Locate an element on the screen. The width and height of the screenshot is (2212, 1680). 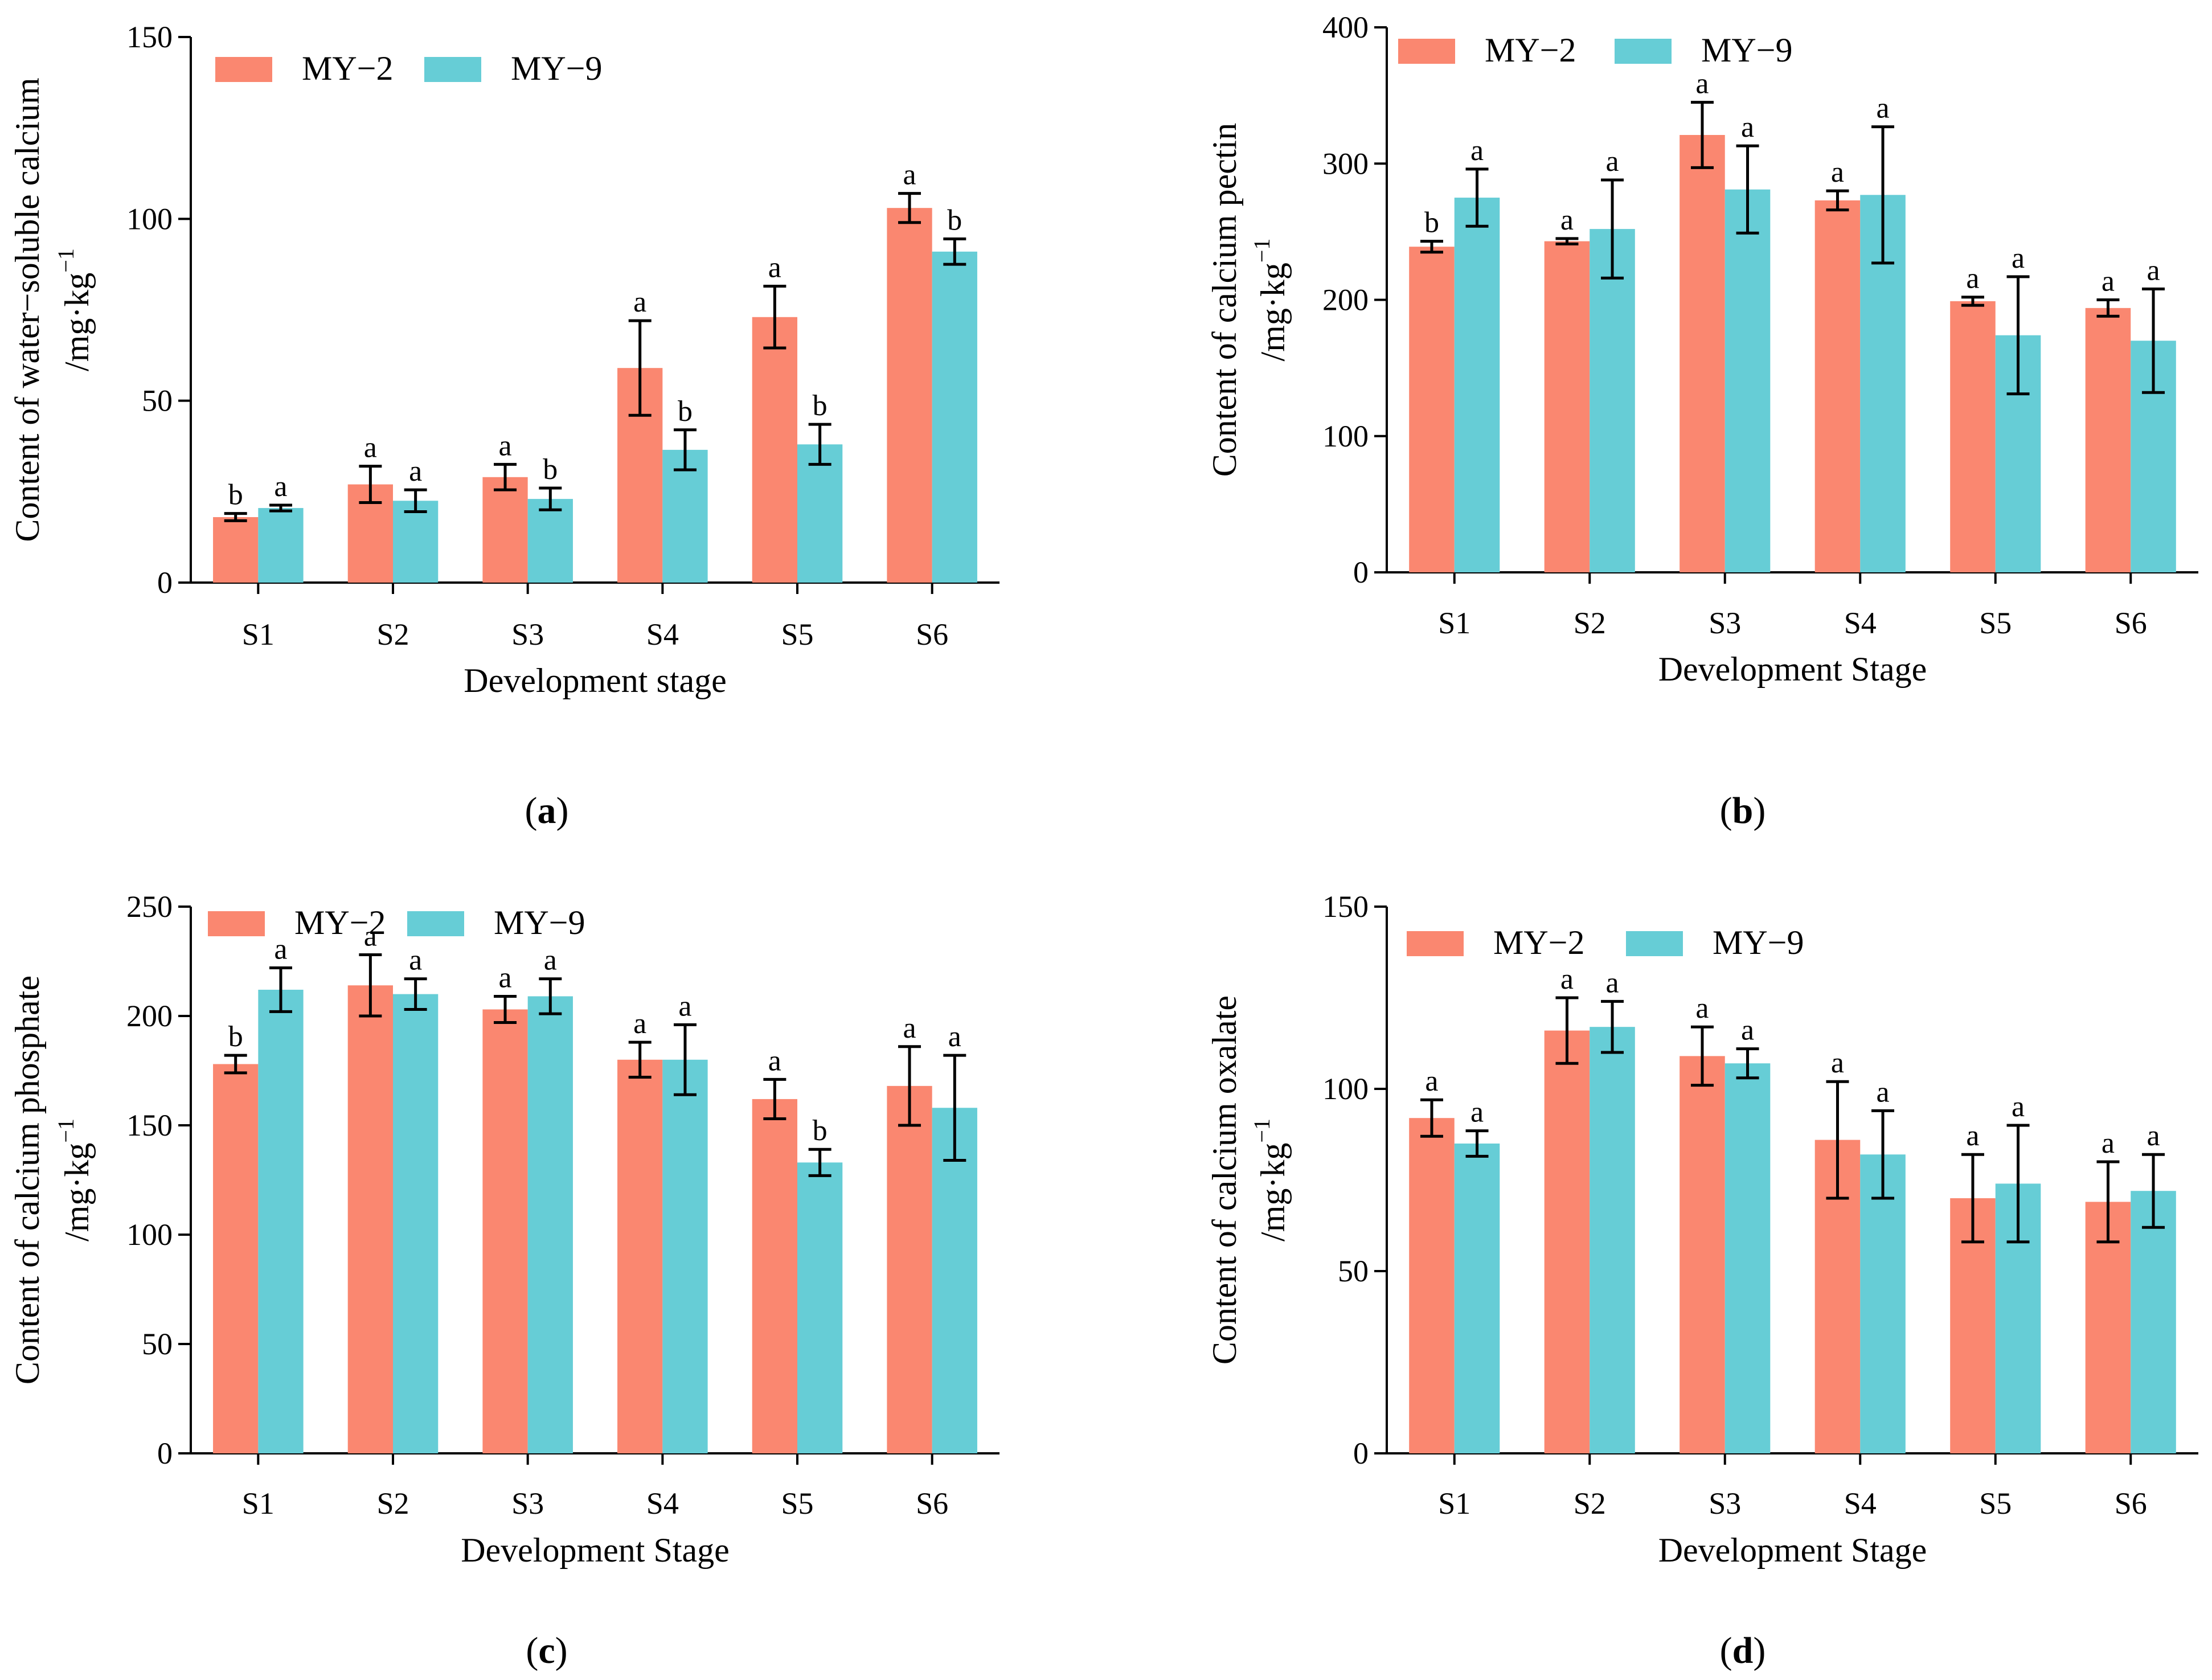
y-axis-unit-exponent: −1 is located at coordinates (1262, 251).